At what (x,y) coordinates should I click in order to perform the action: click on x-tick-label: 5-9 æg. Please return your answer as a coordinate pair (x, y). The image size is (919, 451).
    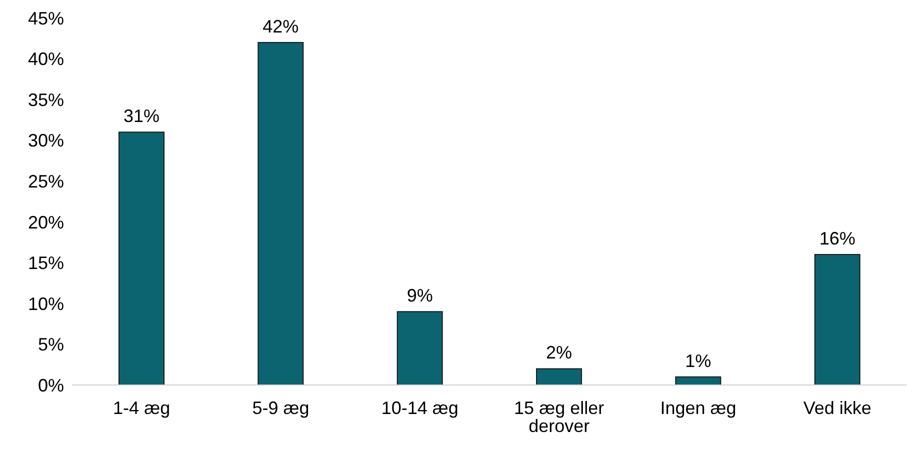
    Looking at the image, I should click on (281, 408).